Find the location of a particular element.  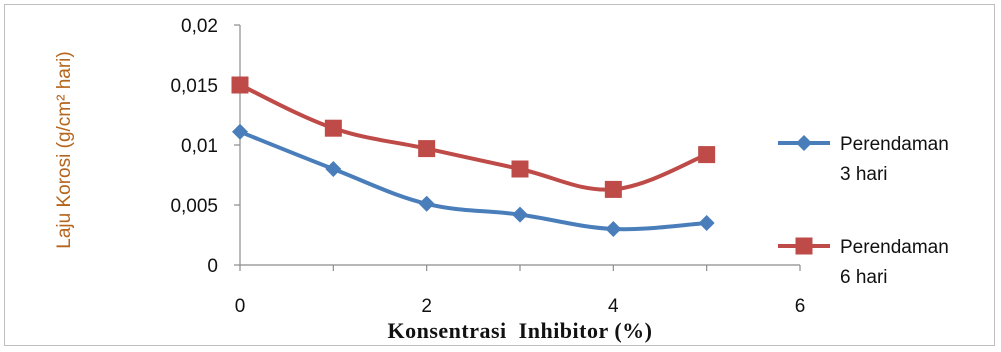

legend-label-2-line2: 6 hari is located at coordinates (864, 277).